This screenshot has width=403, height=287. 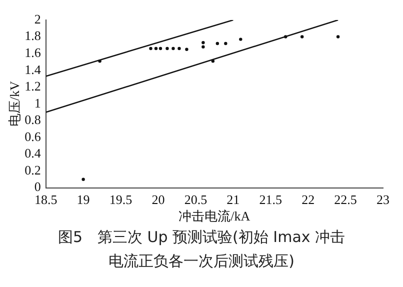 What do you see at coordinates (196, 200) in the screenshot?
I see `x-tick-label: 20.5` at bounding box center [196, 200].